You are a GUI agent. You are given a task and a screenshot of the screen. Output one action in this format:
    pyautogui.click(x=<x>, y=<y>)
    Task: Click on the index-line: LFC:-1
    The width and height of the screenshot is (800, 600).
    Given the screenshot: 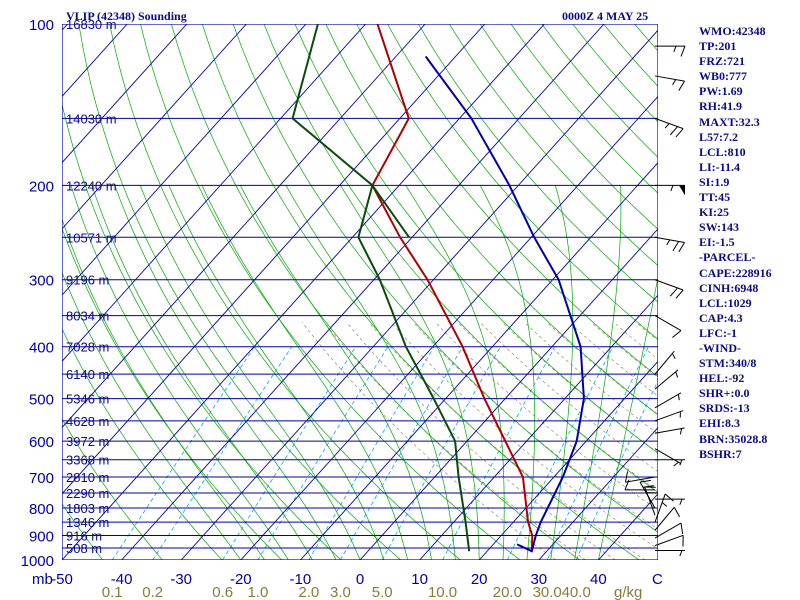 What is the action you would take?
    pyautogui.click(x=718, y=332)
    